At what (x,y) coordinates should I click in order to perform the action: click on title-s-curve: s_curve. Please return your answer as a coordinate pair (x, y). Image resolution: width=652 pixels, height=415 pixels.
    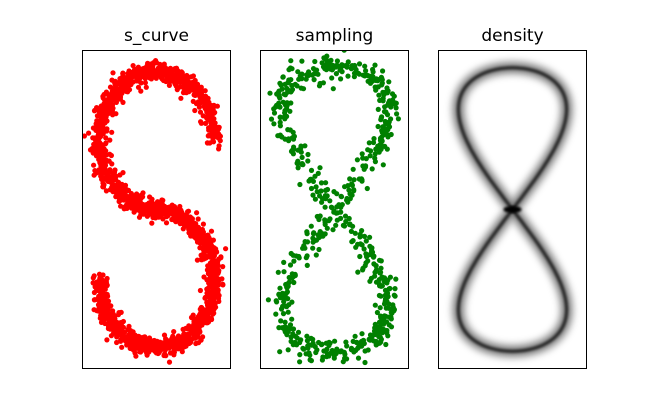
    Looking at the image, I should click on (156, 36).